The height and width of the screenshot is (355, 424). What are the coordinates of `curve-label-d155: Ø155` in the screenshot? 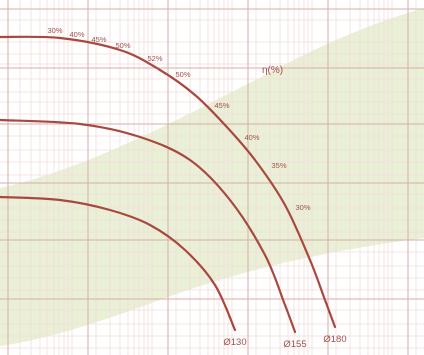 It's located at (294, 344).